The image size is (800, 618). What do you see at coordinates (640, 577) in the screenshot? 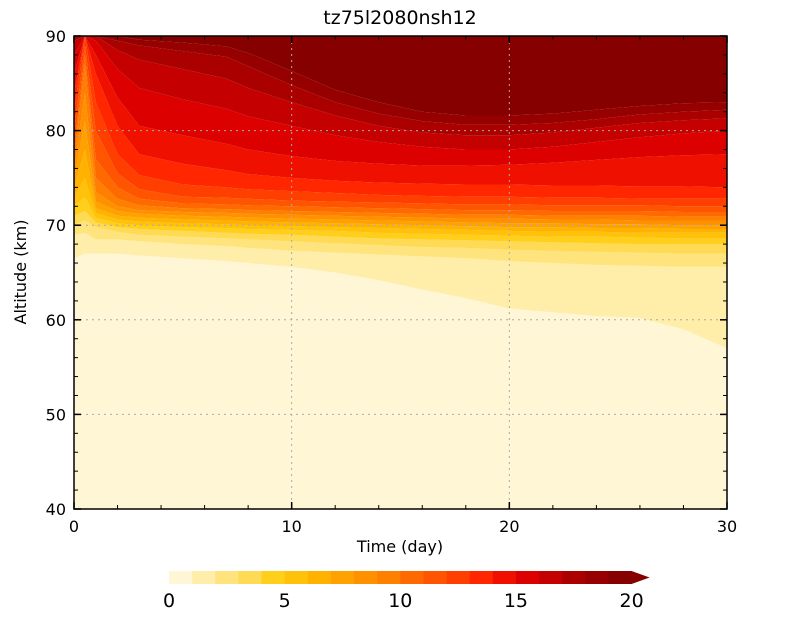
I see `colorbar-extend-arrow` at bounding box center [640, 577].